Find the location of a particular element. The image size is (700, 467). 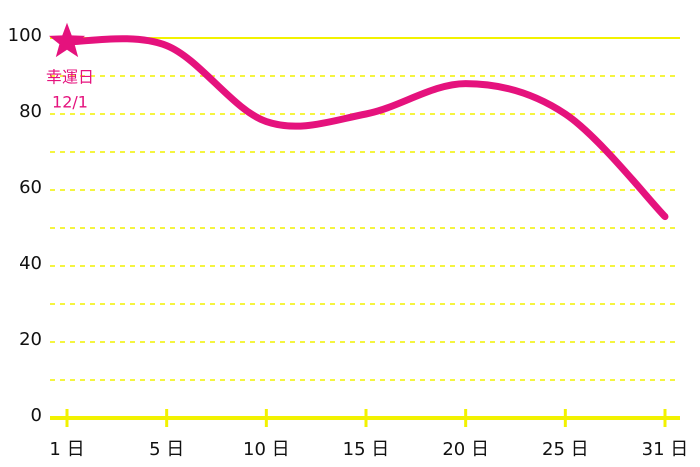

x-tick-label: 10 日 is located at coordinates (266, 449).